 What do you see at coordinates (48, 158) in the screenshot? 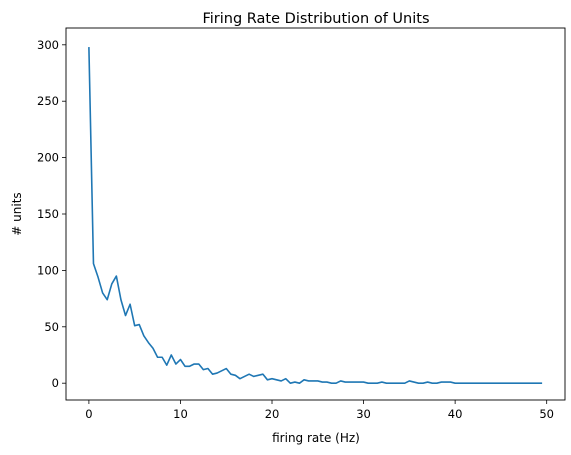
I see `y-tick-label: 200` at bounding box center [48, 158].